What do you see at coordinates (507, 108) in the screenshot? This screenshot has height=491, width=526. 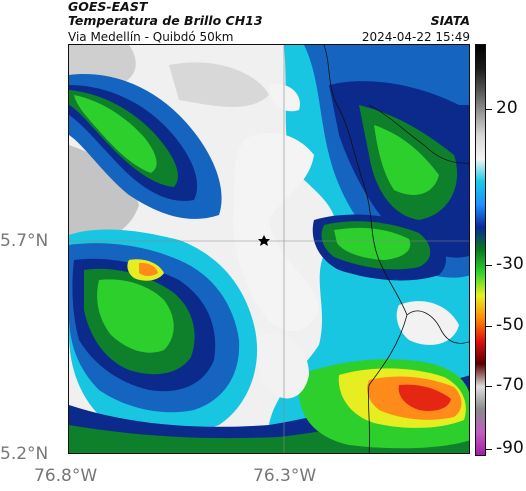 I see `colorbar-tick-label: 20` at bounding box center [507, 108].